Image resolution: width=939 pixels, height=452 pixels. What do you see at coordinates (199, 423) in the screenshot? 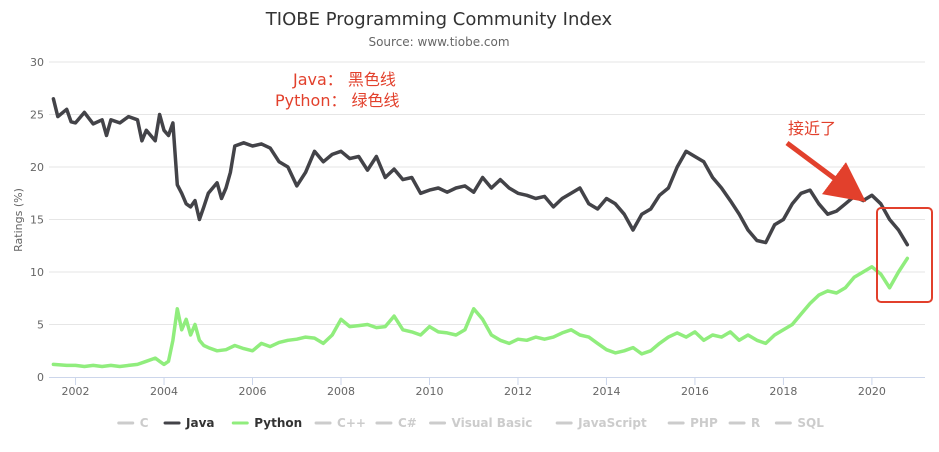
I see `legend-label: Java` at bounding box center [199, 423].